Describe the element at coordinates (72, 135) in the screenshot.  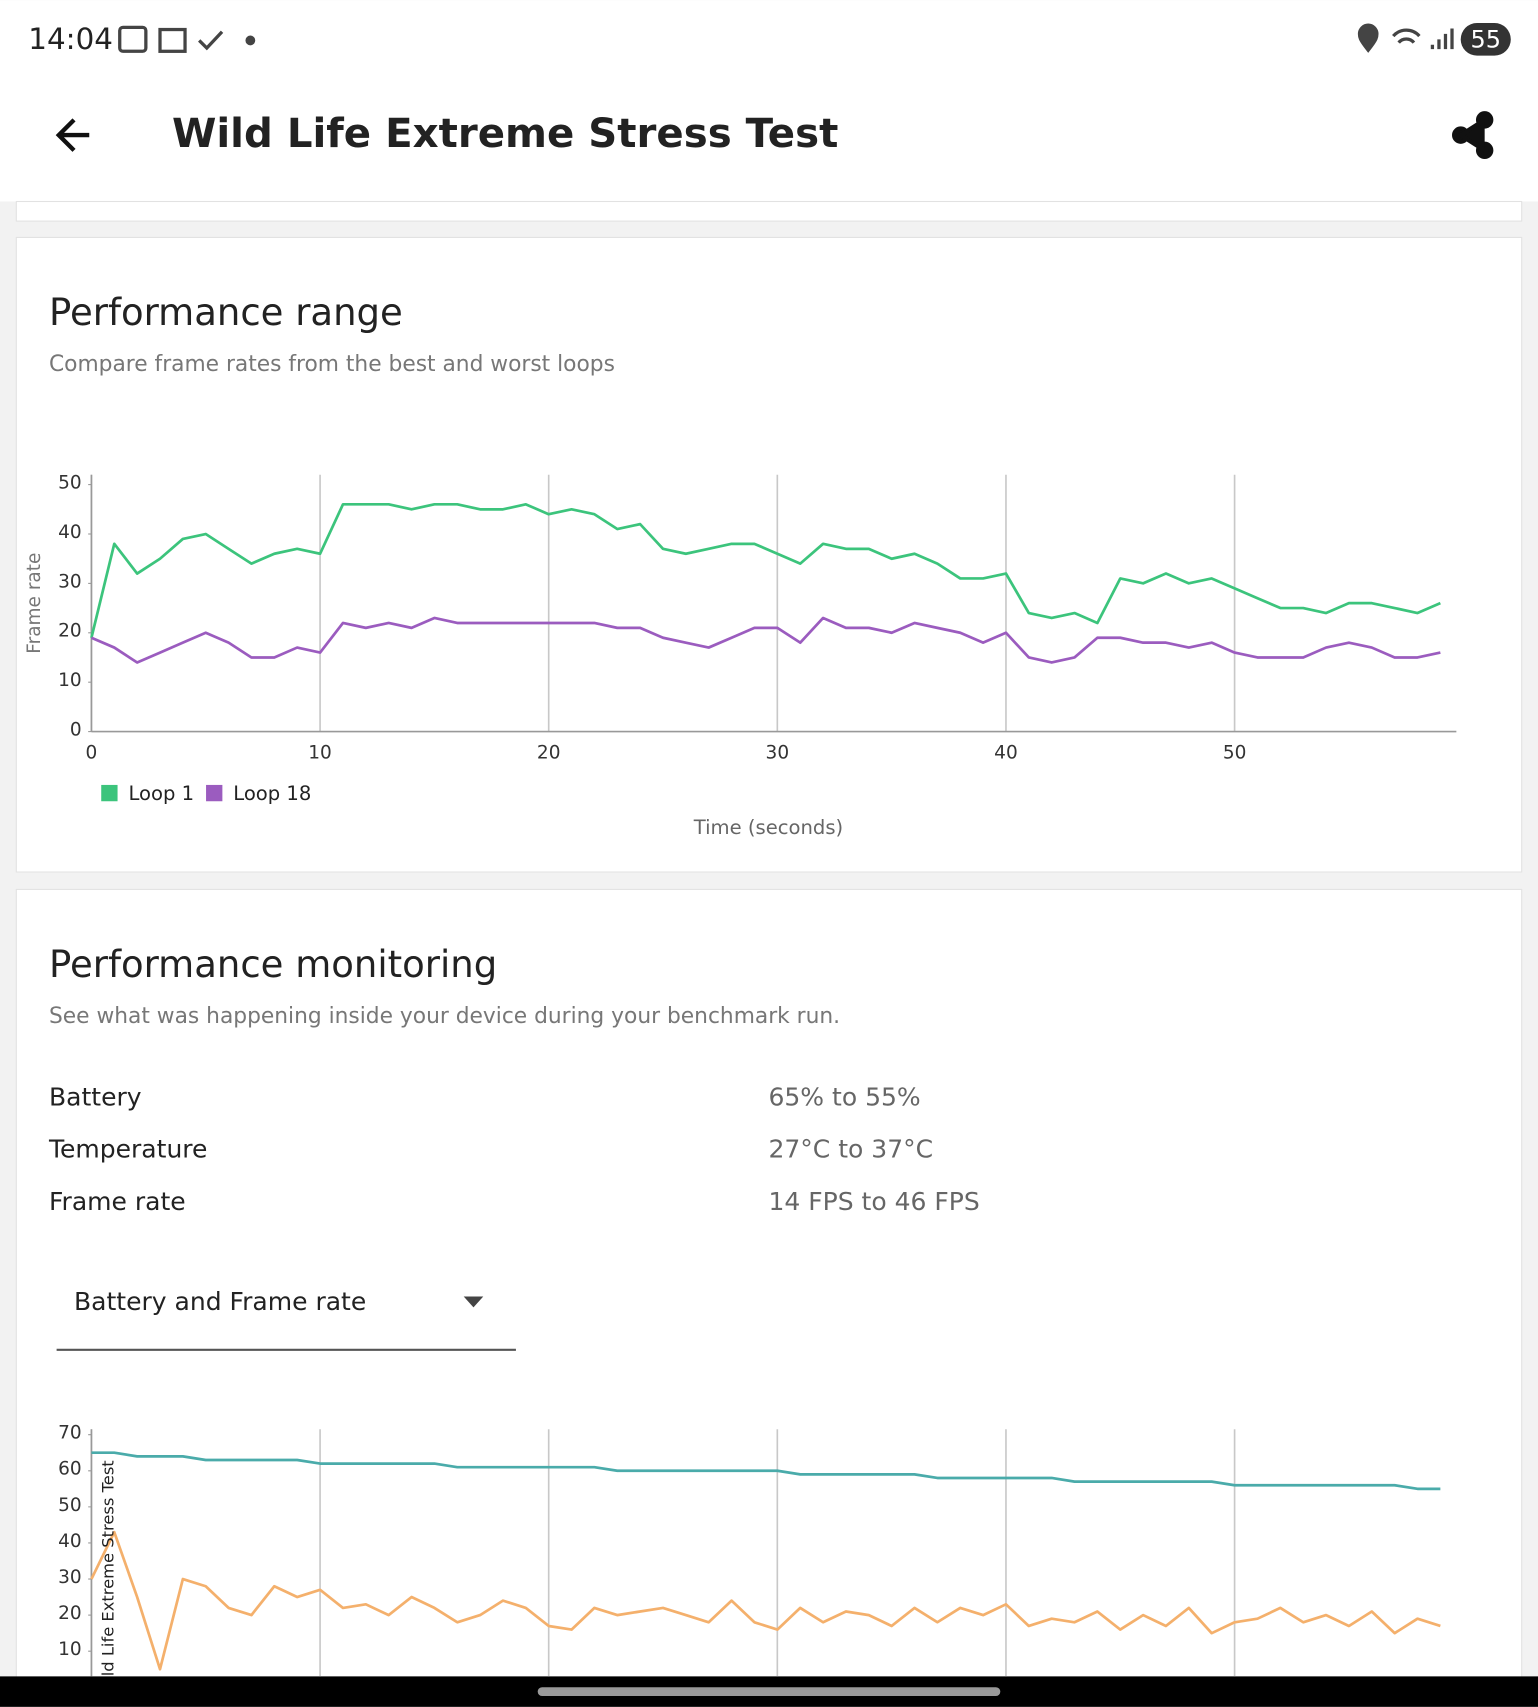
I see `back-button` at that location.